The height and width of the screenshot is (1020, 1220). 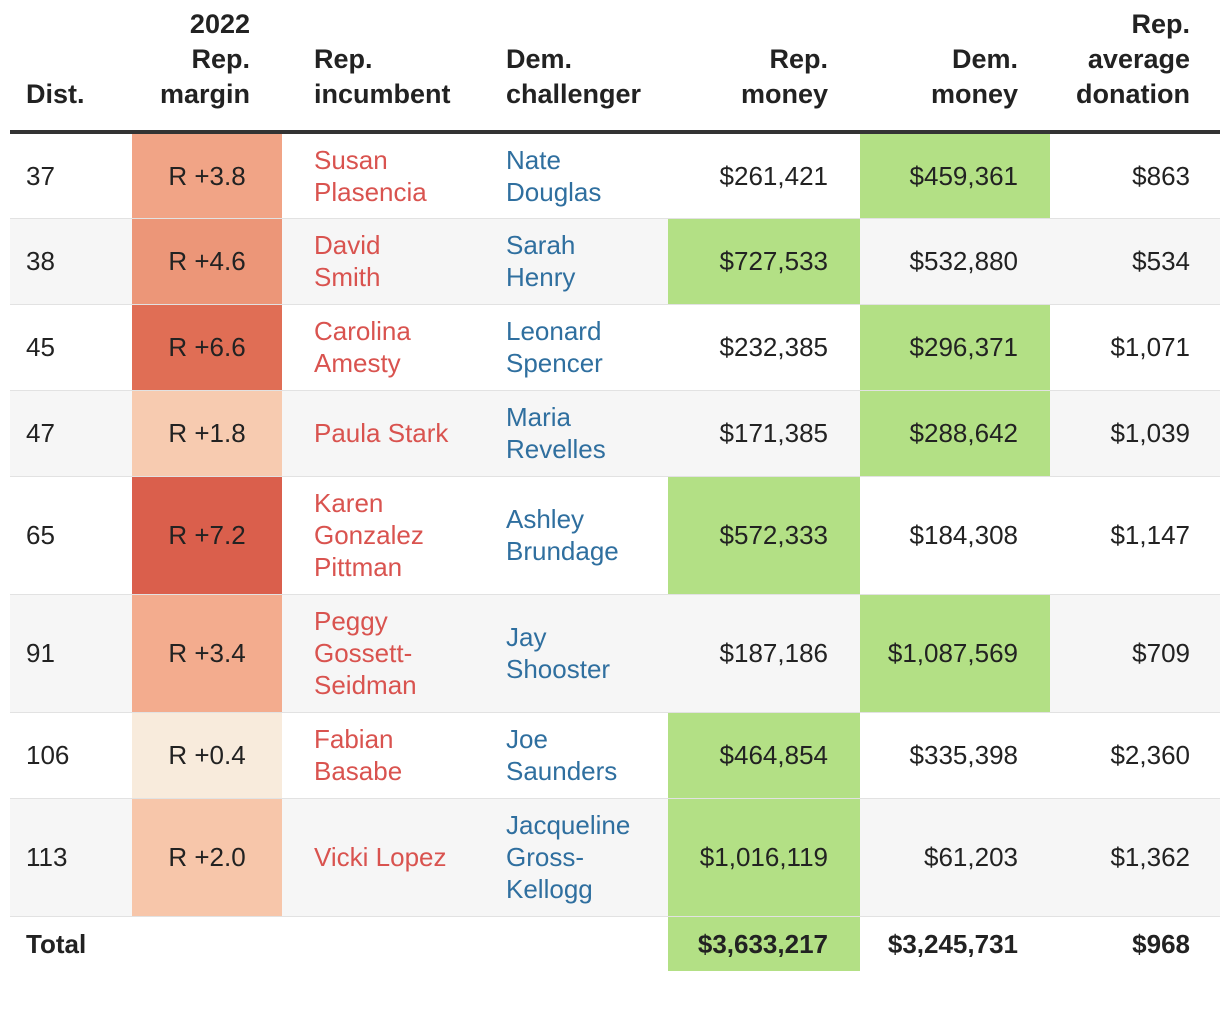 I want to click on dem-challenger-cell: Jay Shooster, so click(x=571, y=653).